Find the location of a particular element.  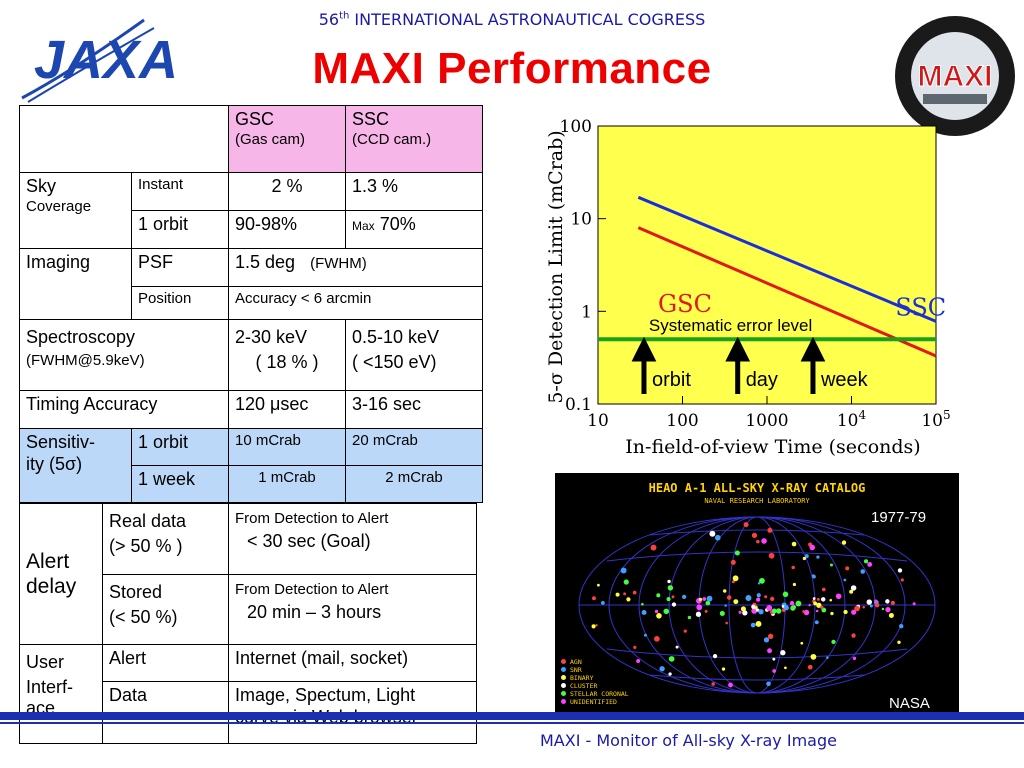

conference-title: 56th INTERNATIONAL ASTRONAUTICAL COGRESS is located at coordinates (512, 19).